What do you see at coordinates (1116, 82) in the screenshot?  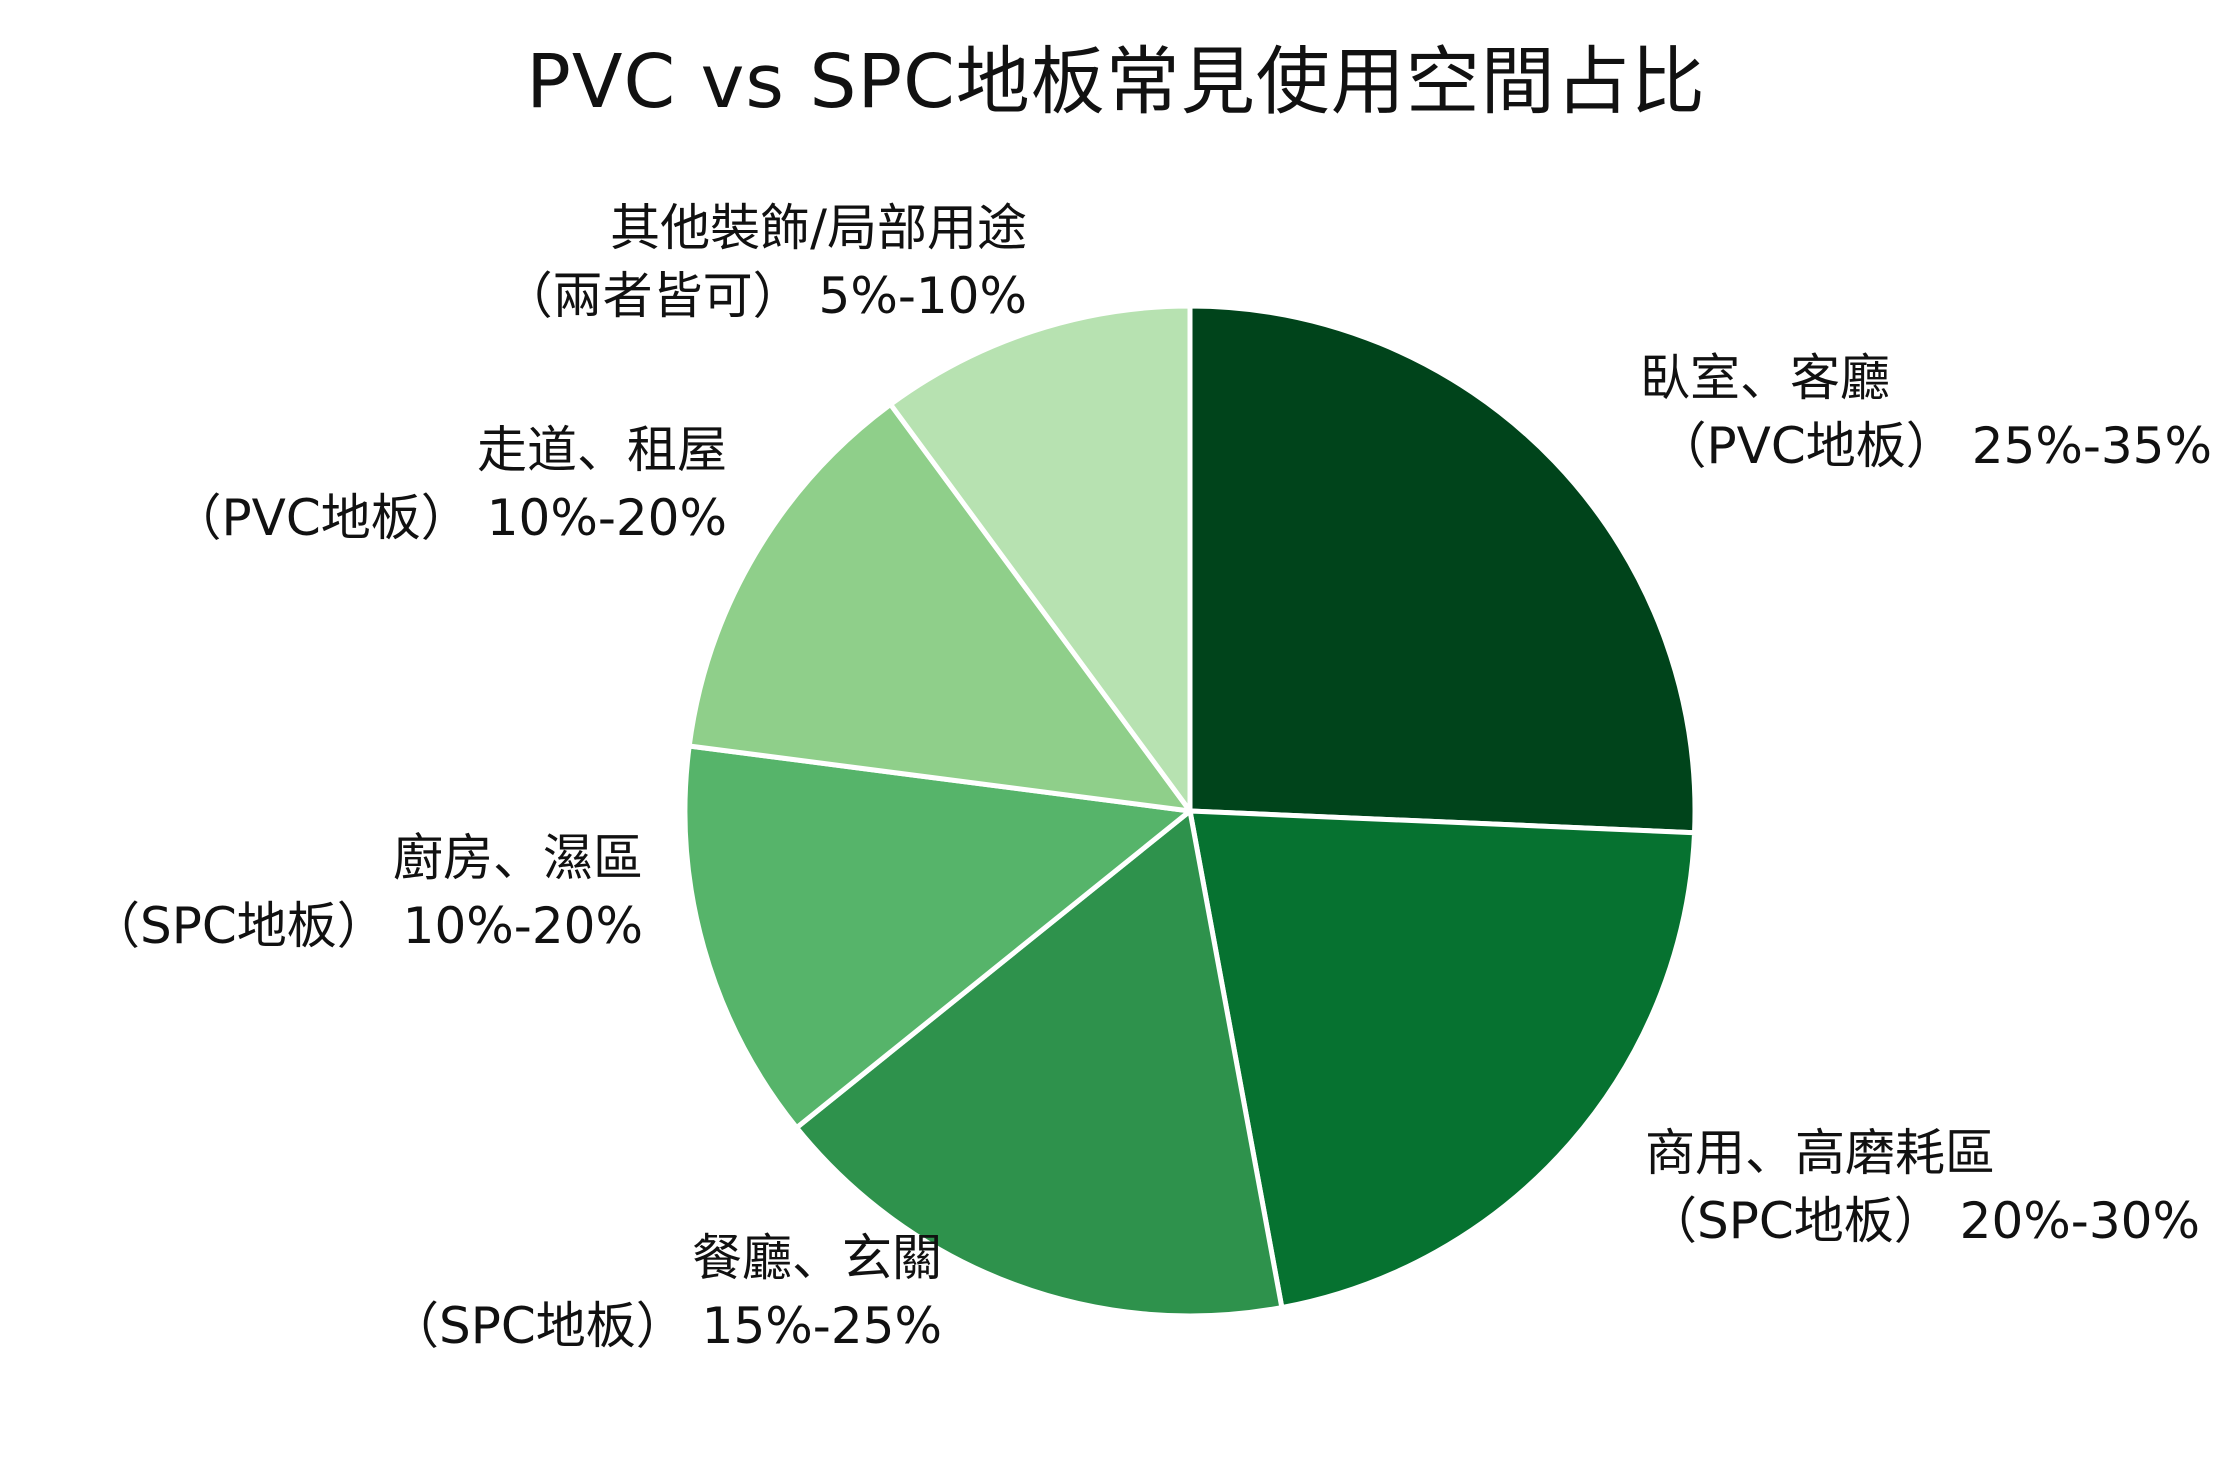 I see `chart-title: PVC vs SPC地板常見使用空間占比` at bounding box center [1116, 82].